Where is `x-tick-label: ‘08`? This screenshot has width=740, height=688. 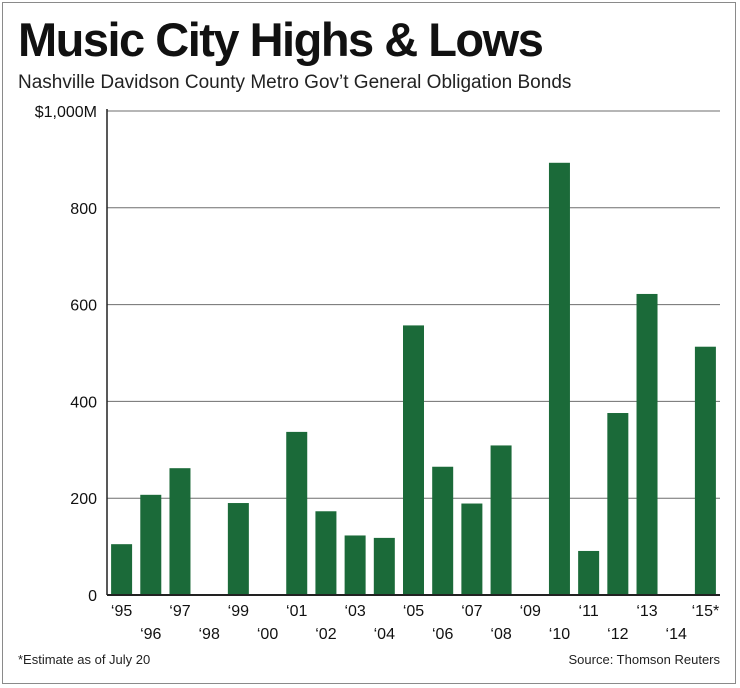
x-tick-label: ‘08 is located at coordinates (500, 634).